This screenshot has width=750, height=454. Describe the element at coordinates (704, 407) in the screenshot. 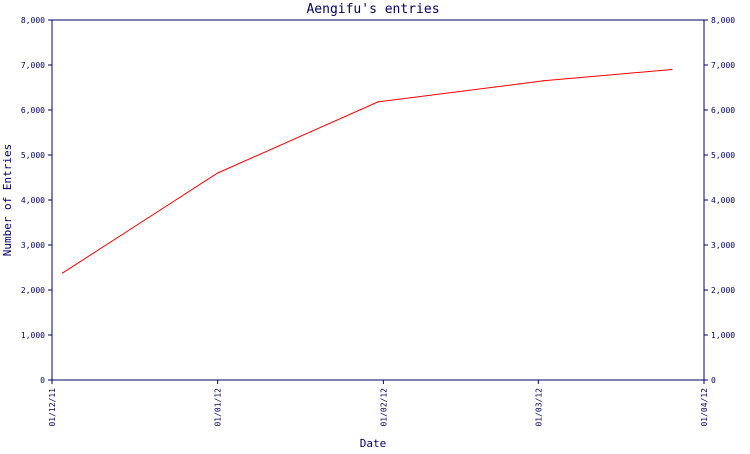

I see `x-tick-label: 01/04/12` at that location.